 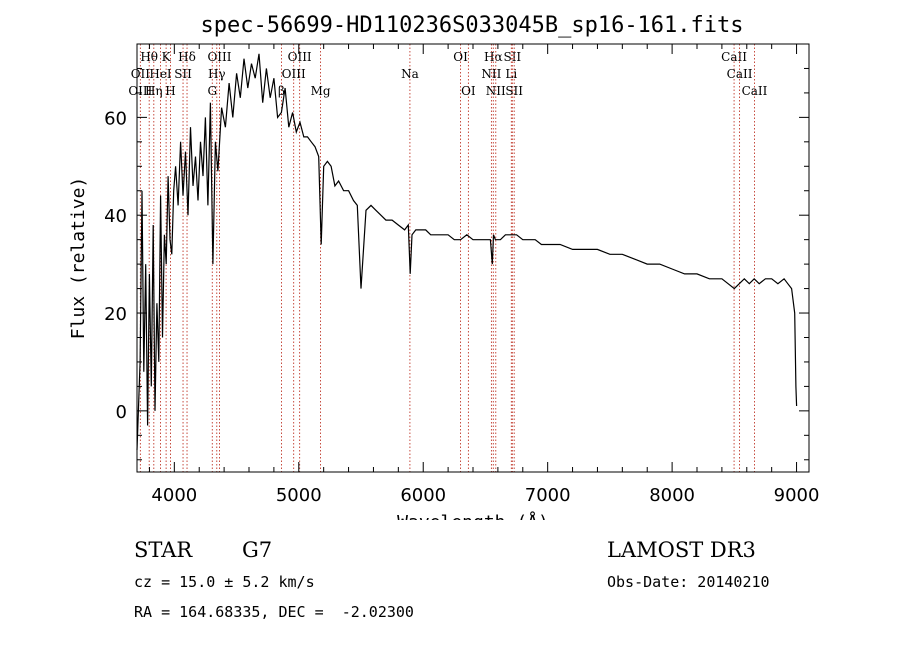 What do you see at coordinates (797, 495) in the screenshot?
I see `x-tick-label: 9000` at bounding box center [797, 495].